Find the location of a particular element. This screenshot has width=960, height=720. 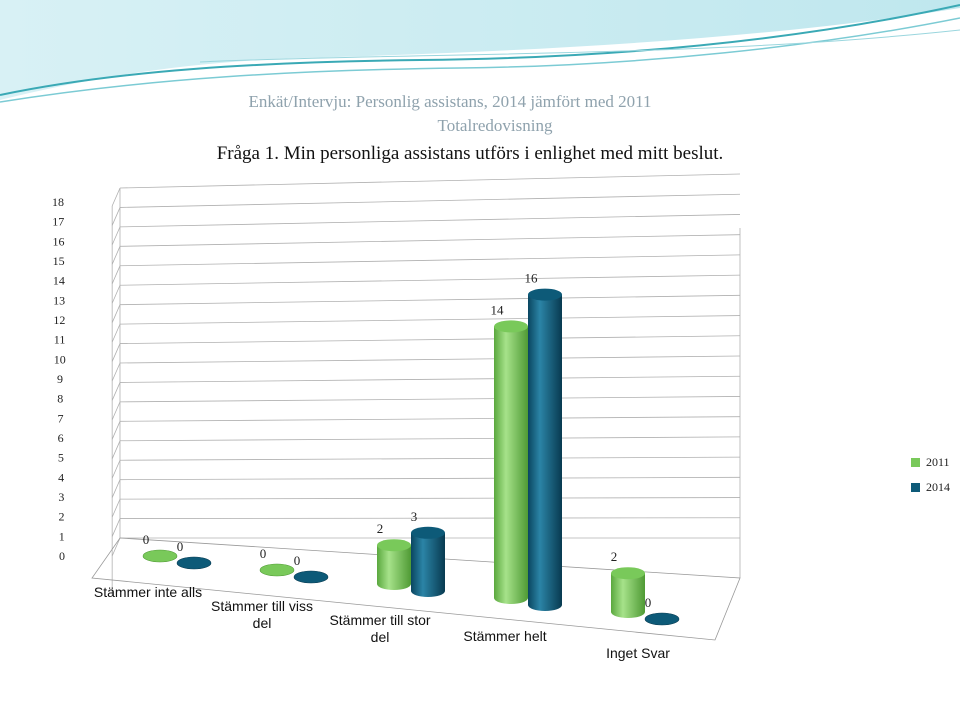

y-tick-label: 5 is located at coordinates (61, 458).